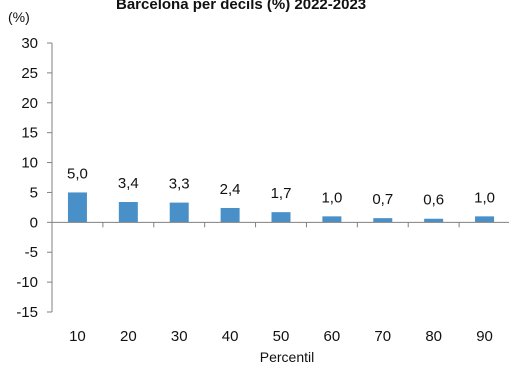  What do you see at coordinates (287, 357) in the screenshot?
I see `x-axis-title: Percentil` at bounding box center [287, 357].